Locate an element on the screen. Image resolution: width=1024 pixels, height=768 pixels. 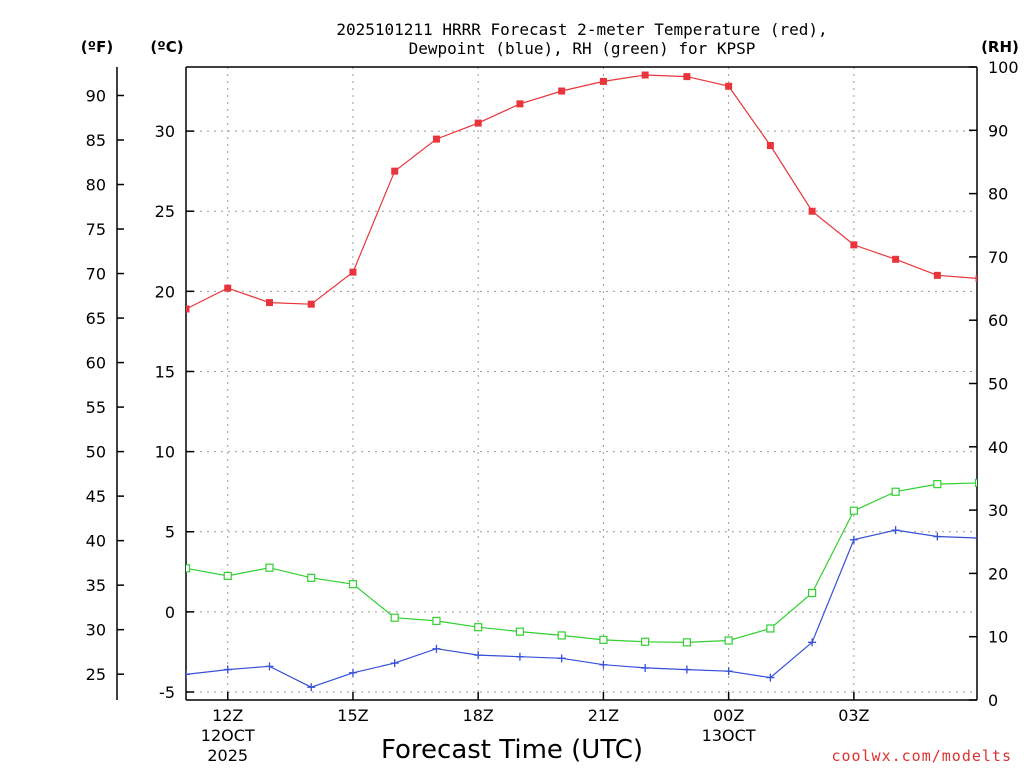
fahrenheit-tick-label-1: 30 is located at coordinates (96, 630).